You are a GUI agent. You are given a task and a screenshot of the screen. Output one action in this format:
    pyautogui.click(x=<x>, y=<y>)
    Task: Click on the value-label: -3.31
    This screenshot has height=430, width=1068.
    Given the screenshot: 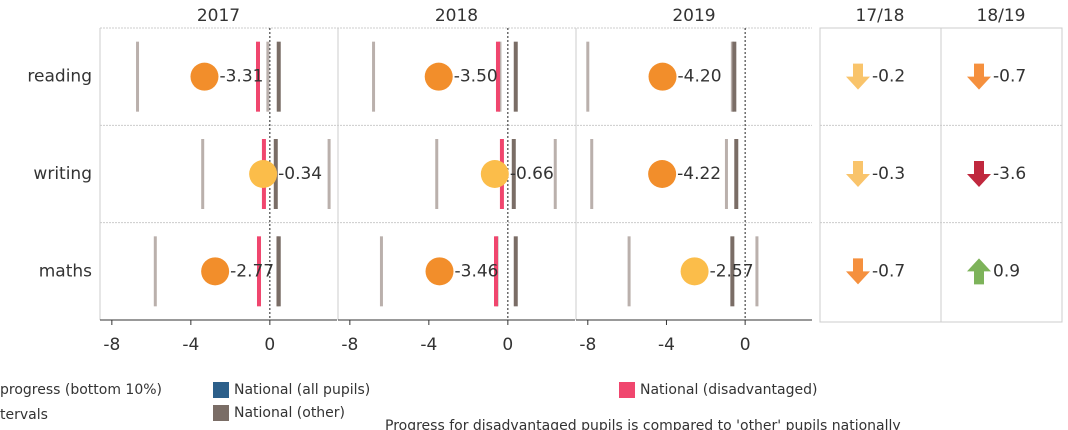 What is the action you would take?
    pyautogui.click(x=241, y=77)
    